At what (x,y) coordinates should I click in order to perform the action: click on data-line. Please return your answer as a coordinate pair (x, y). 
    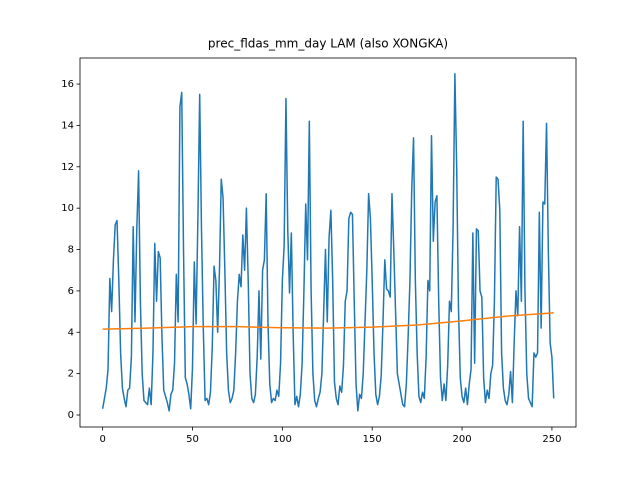
    Looking at the image, I should click on (328, 320).